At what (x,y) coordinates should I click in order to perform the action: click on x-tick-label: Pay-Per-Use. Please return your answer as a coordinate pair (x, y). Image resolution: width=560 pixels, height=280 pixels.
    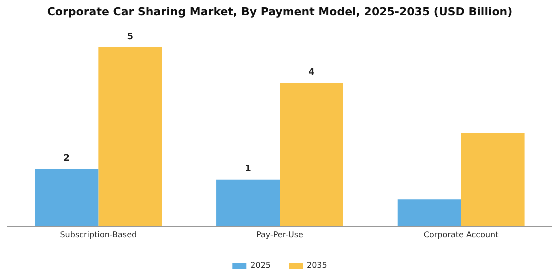
    Looking at the image, I should click on (280, 235).